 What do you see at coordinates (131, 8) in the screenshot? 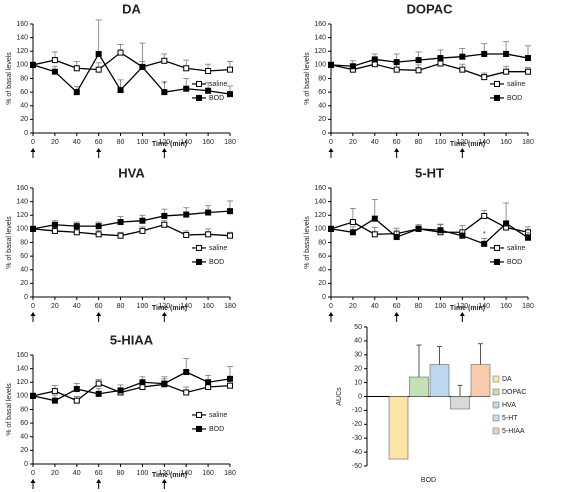
I see `chart-title: DA` at bounding box center [131, 8].